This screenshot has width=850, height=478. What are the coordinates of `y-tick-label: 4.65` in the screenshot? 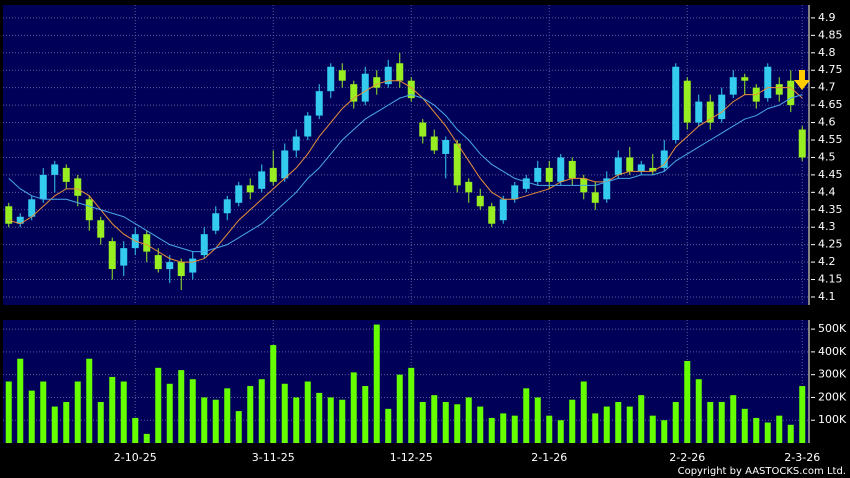 It's located at (830, 104).